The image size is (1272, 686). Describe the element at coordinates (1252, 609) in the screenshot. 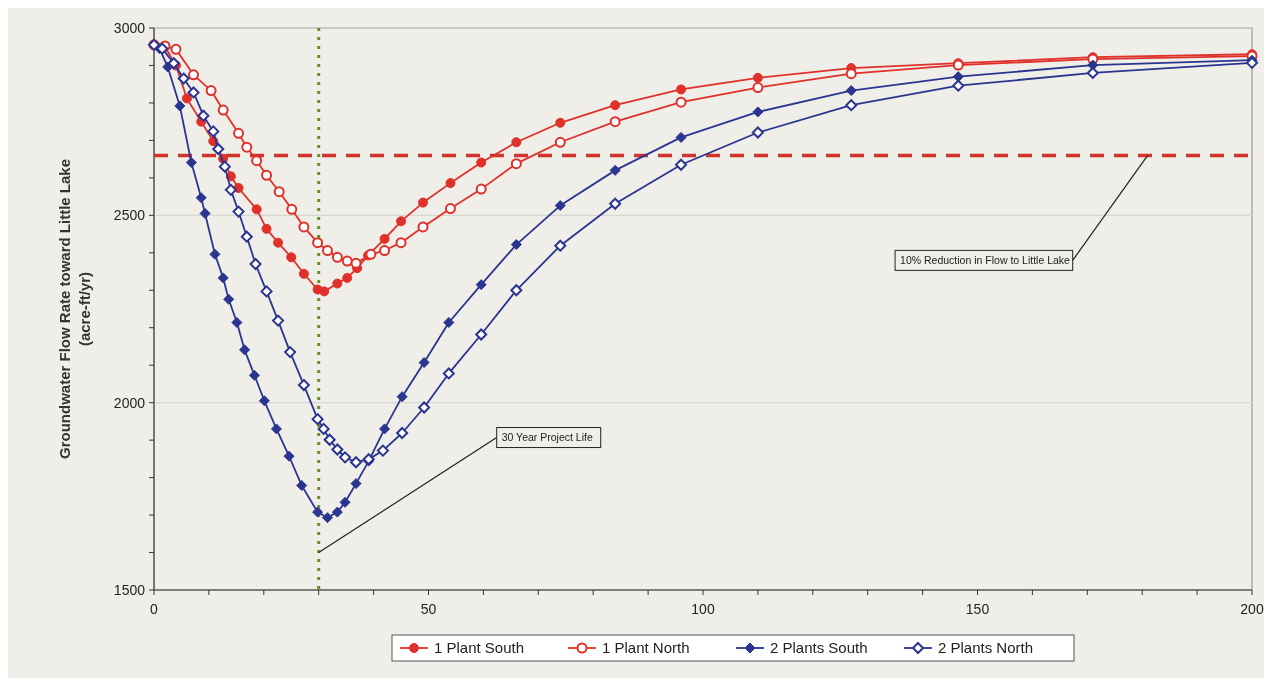

I see `x-tick-label: 200` at that location.